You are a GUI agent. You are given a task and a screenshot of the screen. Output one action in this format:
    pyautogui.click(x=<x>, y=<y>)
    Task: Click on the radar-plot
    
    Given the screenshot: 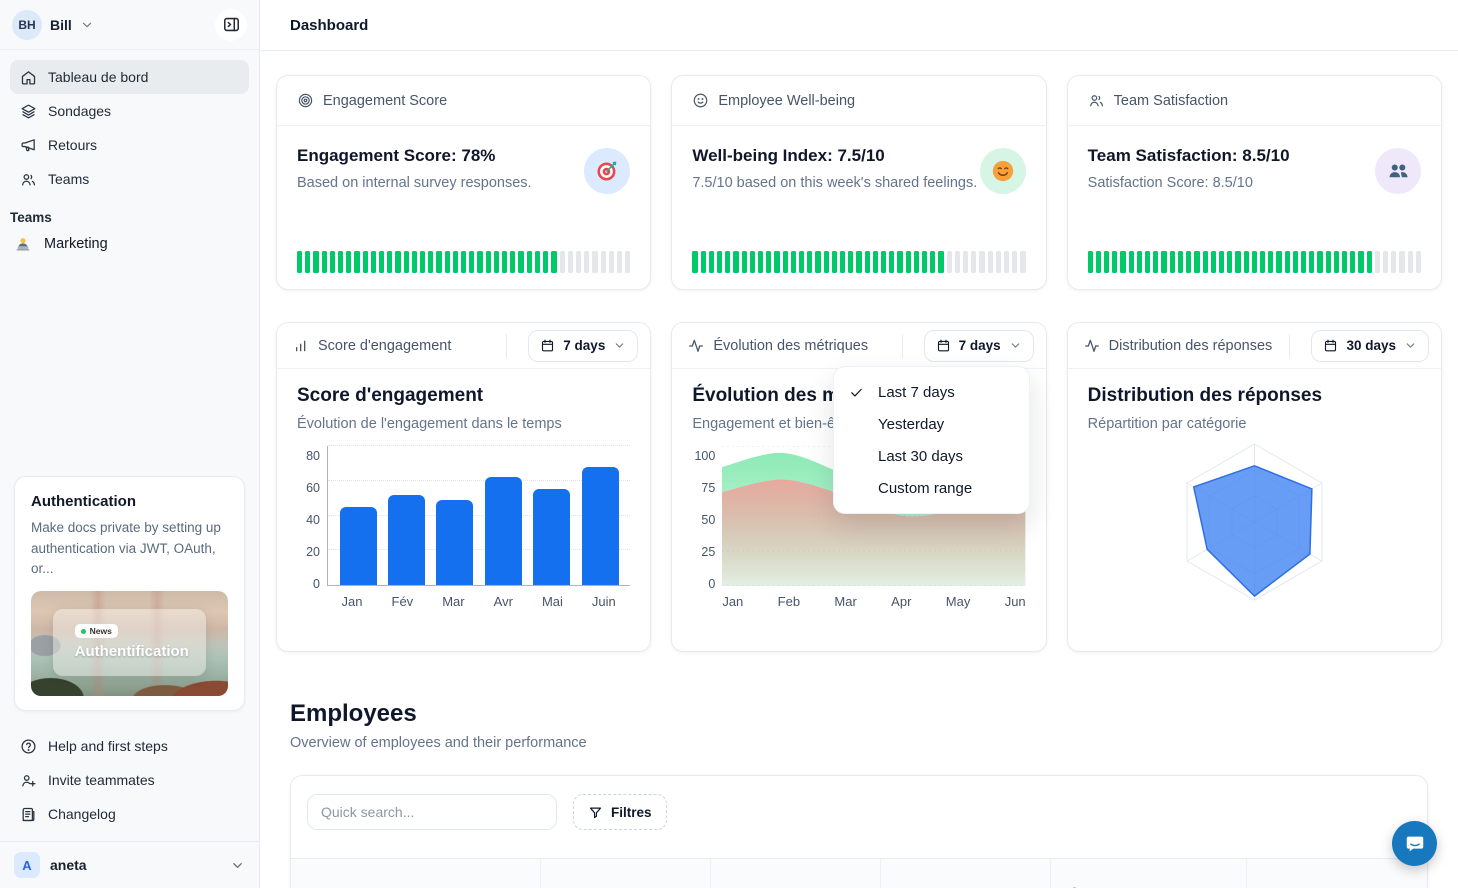 What is the action you would take?
    pyautogui.click(x=1254, y=522)
    